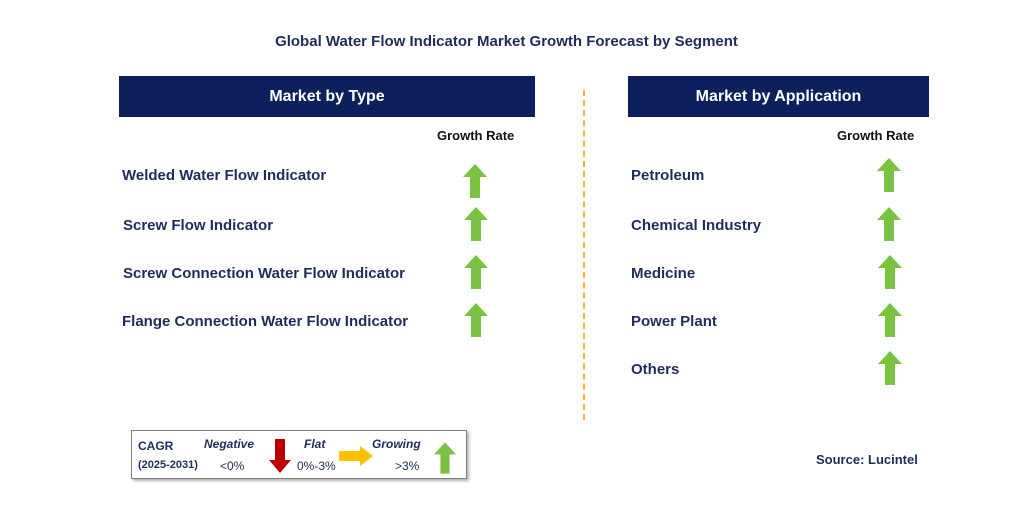 This screenshot has height=506, width=1013. What do you see at coordinates (229, 444) in the screenshot?
I see `legend-negative-label: Negative` at bounding box center [229, 444].